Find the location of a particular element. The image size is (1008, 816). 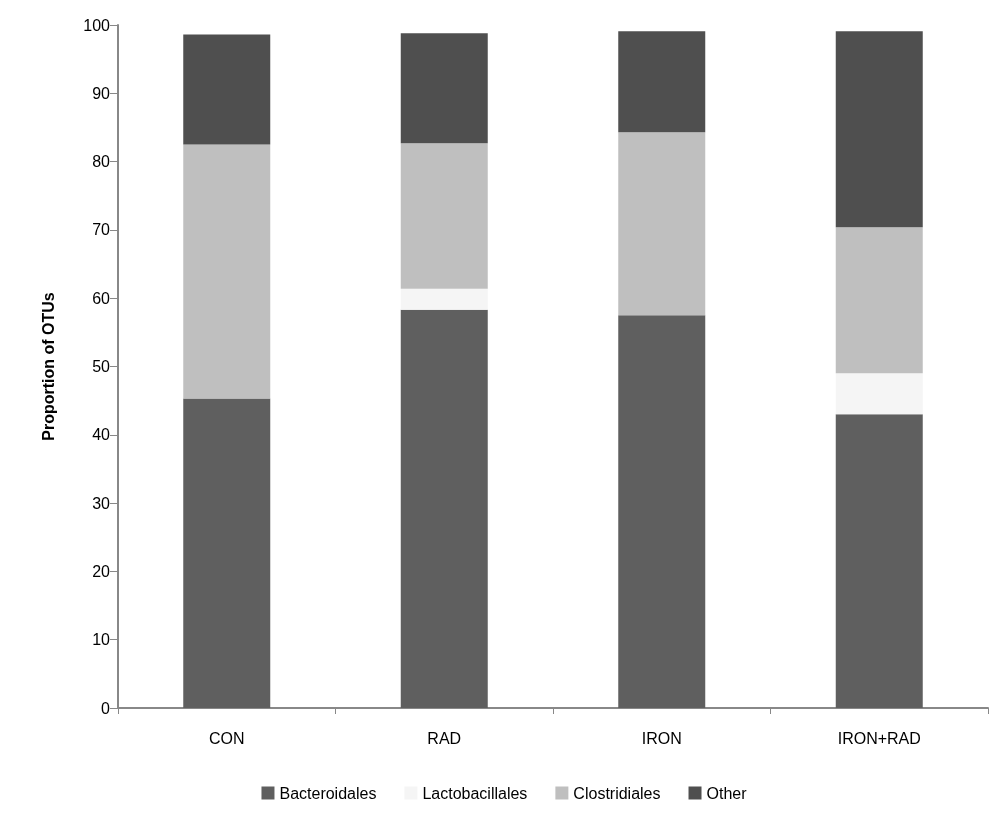

y-tick-label: 40 is located at coordinates (101, 435).